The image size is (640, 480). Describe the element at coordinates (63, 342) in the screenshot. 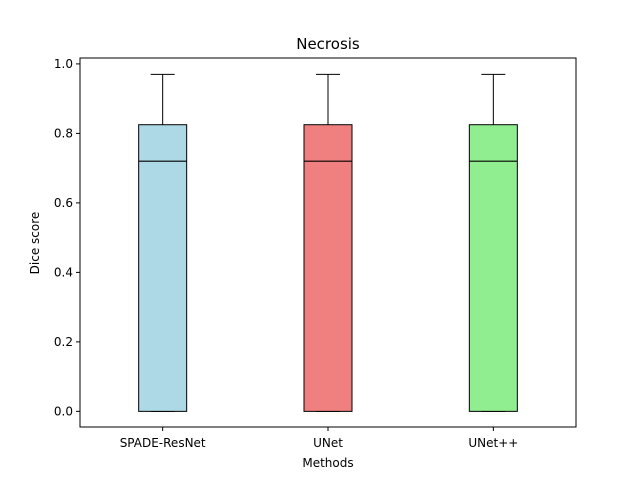

I see `y-tick-label: 0.2` at that location.